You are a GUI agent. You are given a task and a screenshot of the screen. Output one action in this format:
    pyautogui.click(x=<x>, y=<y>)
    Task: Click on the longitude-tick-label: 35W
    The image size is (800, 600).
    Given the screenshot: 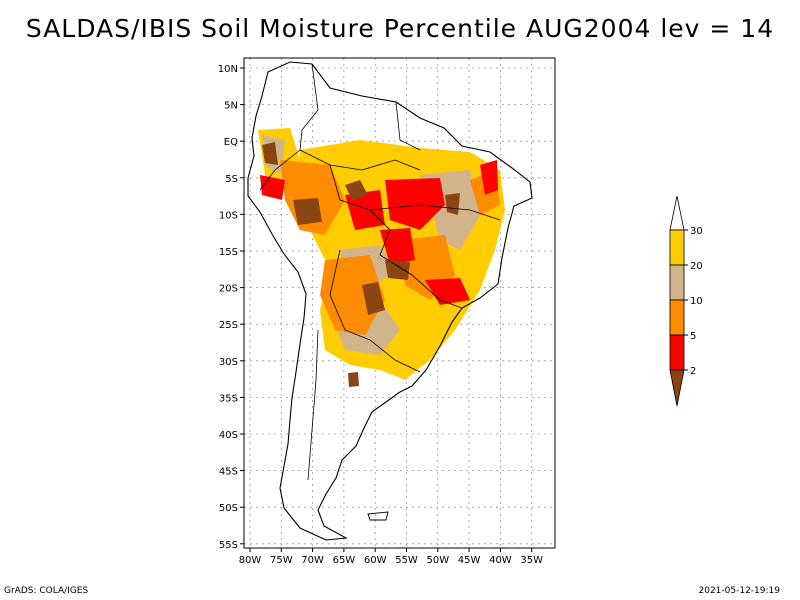 What is the action you would take?
    pyautogui.click(x=531, y=560)
    